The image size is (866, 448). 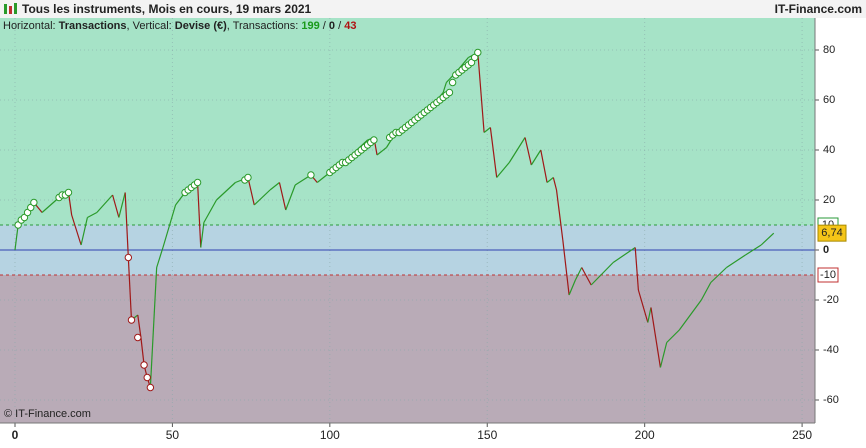 I want to click on y-tick-label: 40, so click(x=829, y=150).